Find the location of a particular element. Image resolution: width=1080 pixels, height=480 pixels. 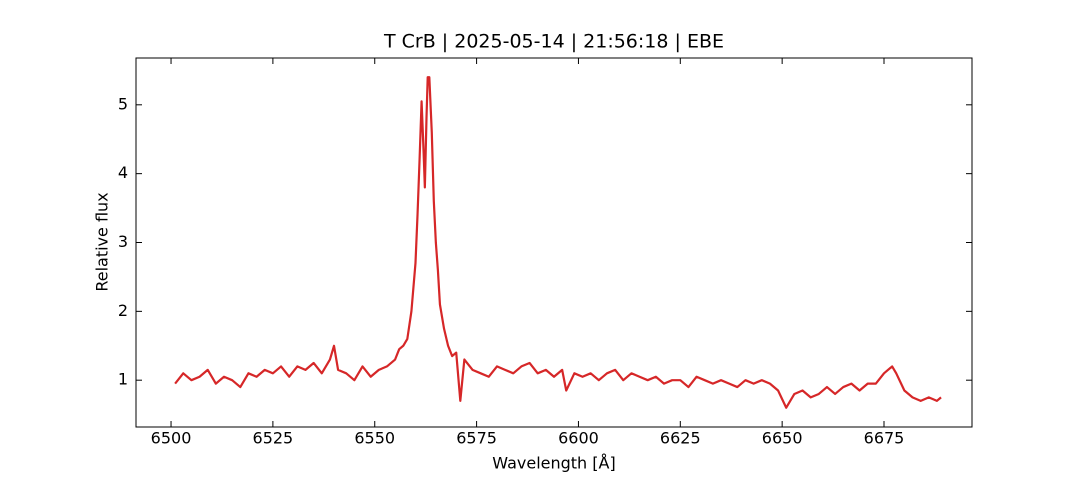

y-tick-label: 1 is located at coordinates (123, 379).